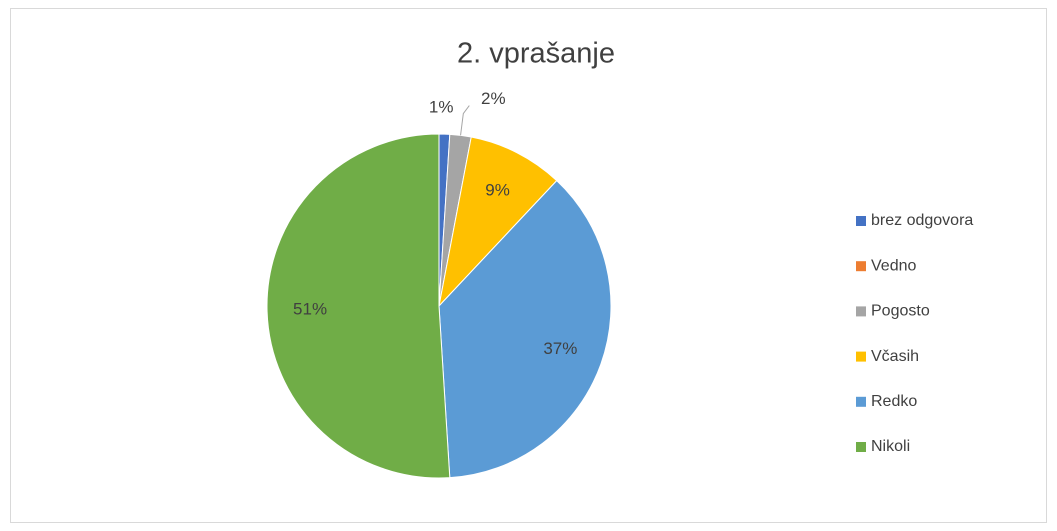 This screenshot has width=1057, height=531. I want to click on legend-label: Vedno, so click(893, 265).